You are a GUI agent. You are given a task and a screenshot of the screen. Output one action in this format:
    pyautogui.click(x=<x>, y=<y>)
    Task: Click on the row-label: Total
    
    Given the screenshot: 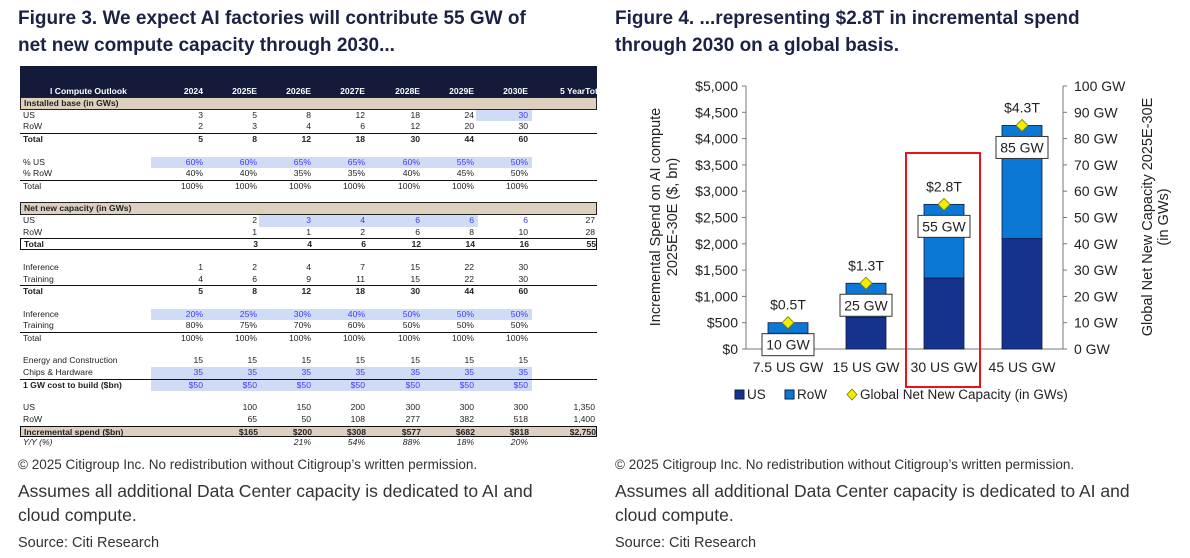 What is the action you would take?
    pyautogui.click(x=33, y=139)
    